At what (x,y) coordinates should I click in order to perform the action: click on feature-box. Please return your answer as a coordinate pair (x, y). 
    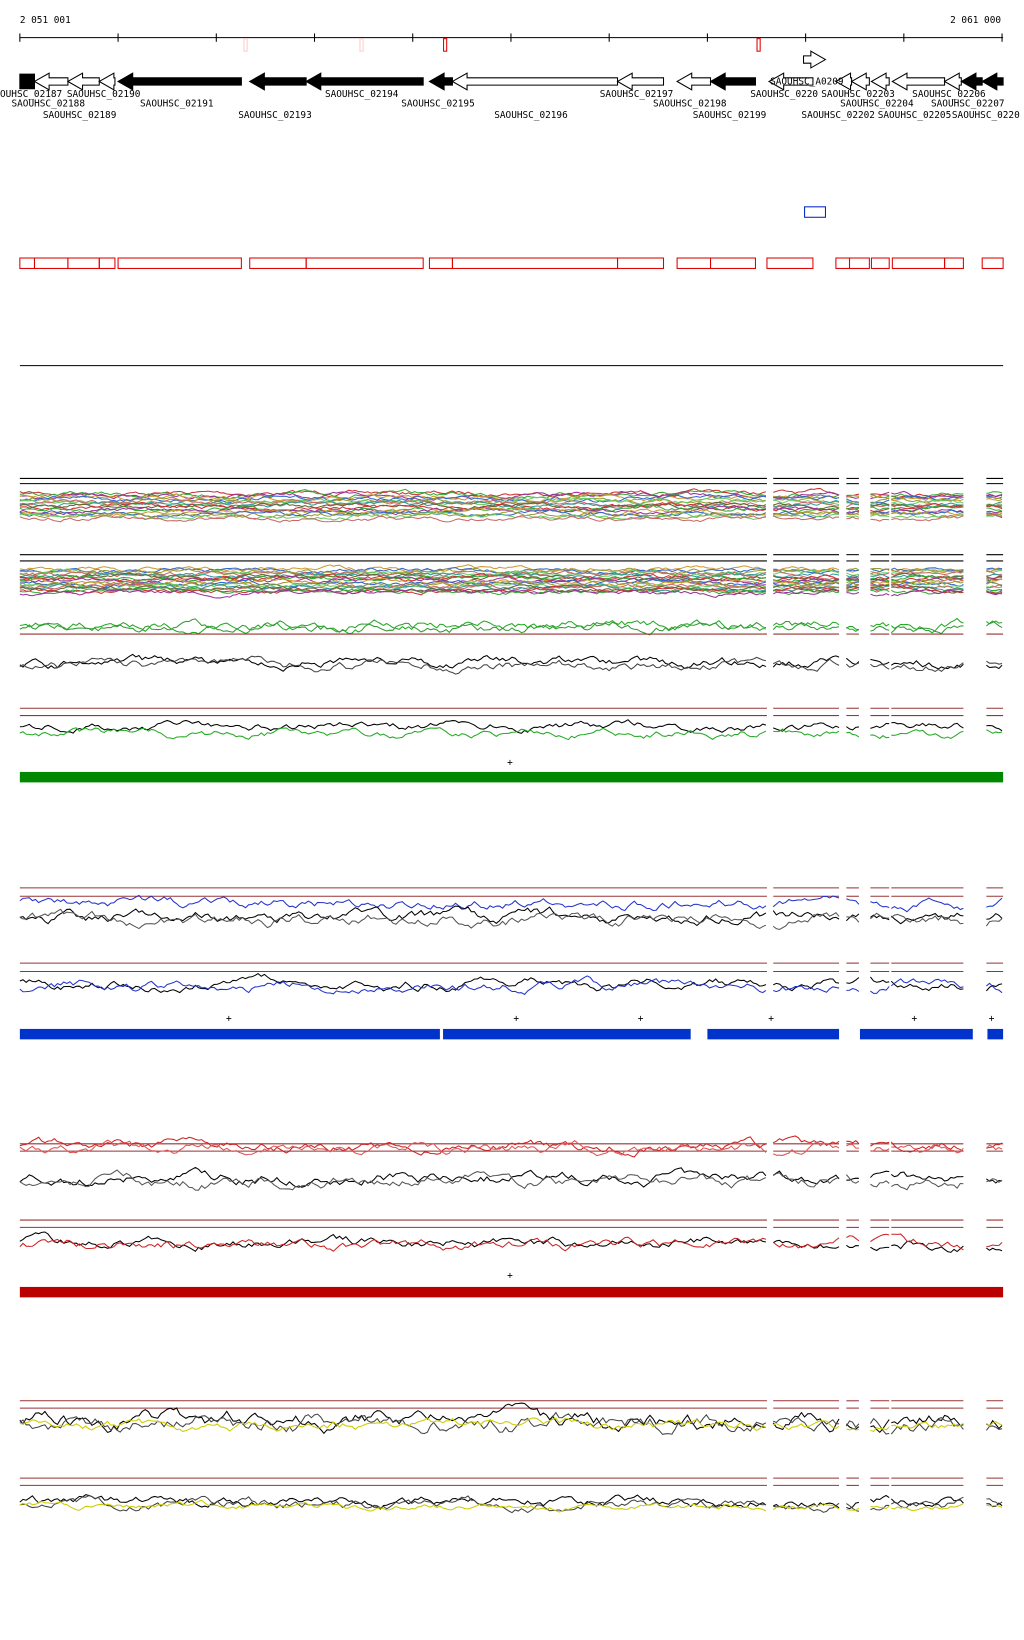
    Looking at the image, I should click on (815, 212).